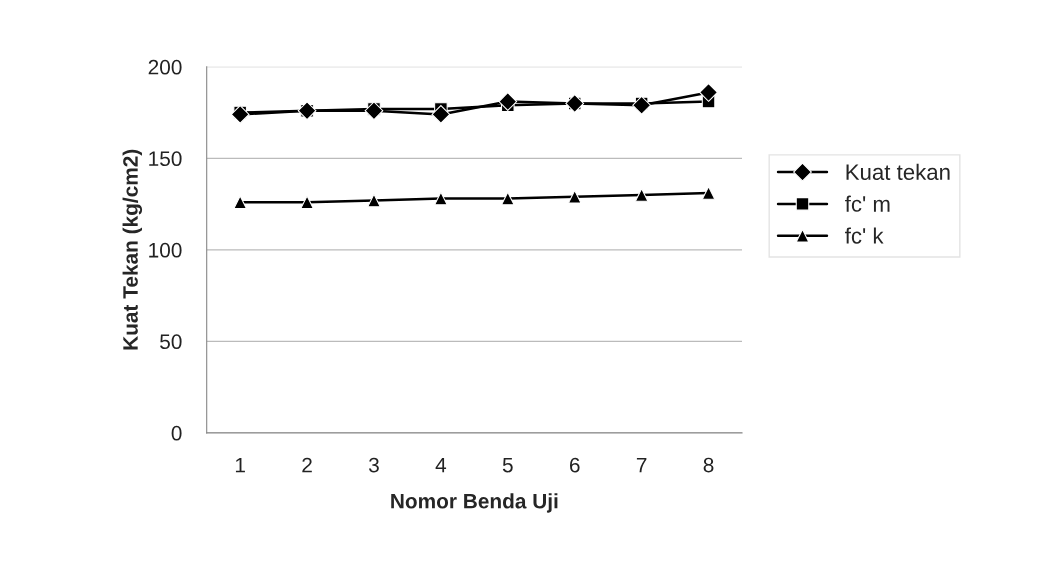  I want to click on legend-label: fc' k, so click(864, 235).